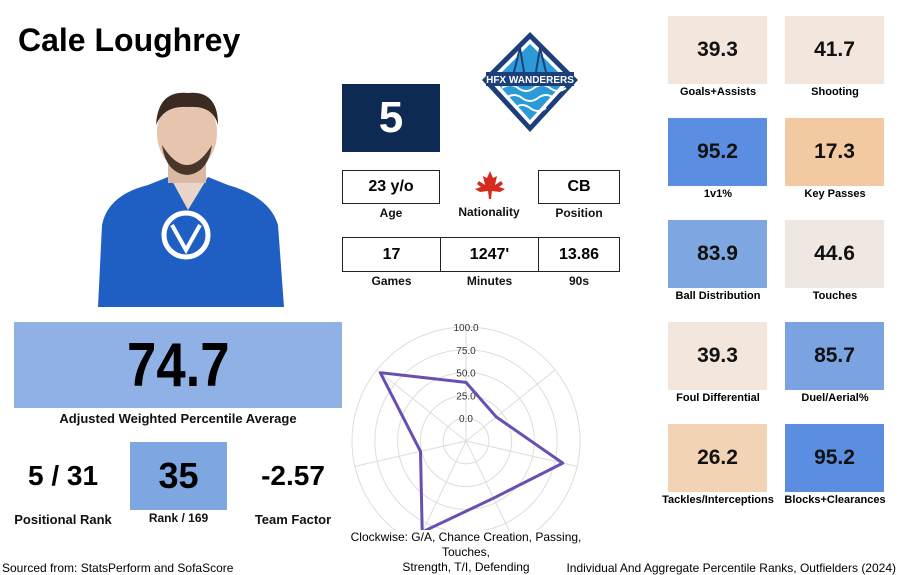 The image size is (900, 575). Describe the element at coordinates (391, 187) in the screenshot. I see `age-value: 23 y/o` at that location.